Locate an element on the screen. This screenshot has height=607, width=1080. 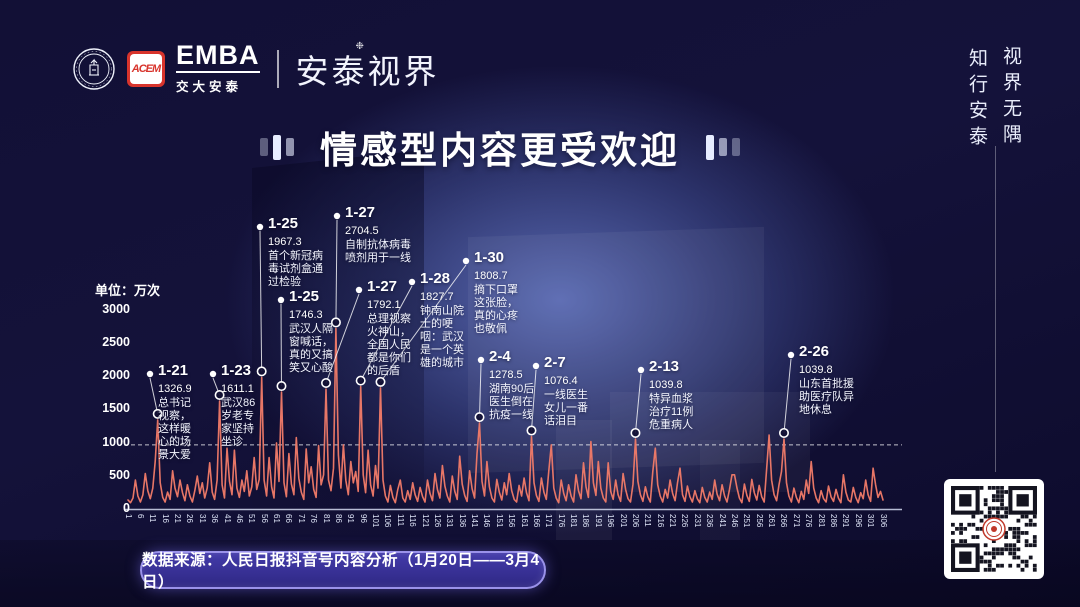
annotation-value: 1611.1 is located at coordinates (237, 389).